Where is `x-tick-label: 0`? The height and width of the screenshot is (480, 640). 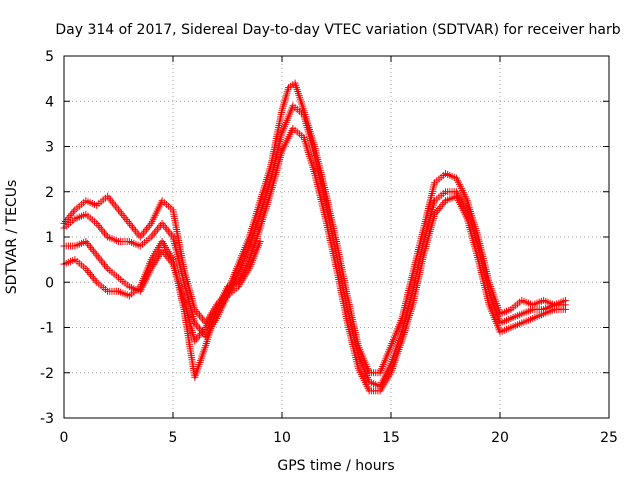
x-tick-label: 0 is located at coordinates (64, 438).